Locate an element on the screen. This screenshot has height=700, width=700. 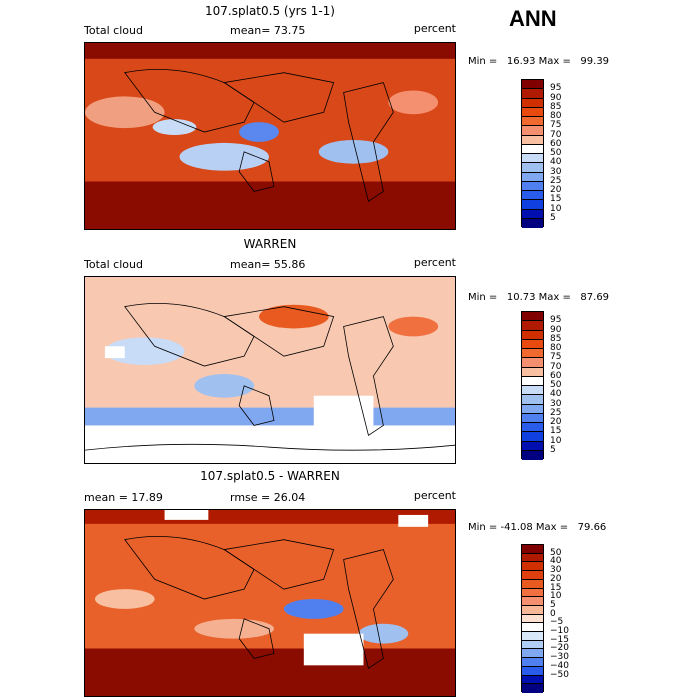
panel-2-map is located at coordinates (270, 370).